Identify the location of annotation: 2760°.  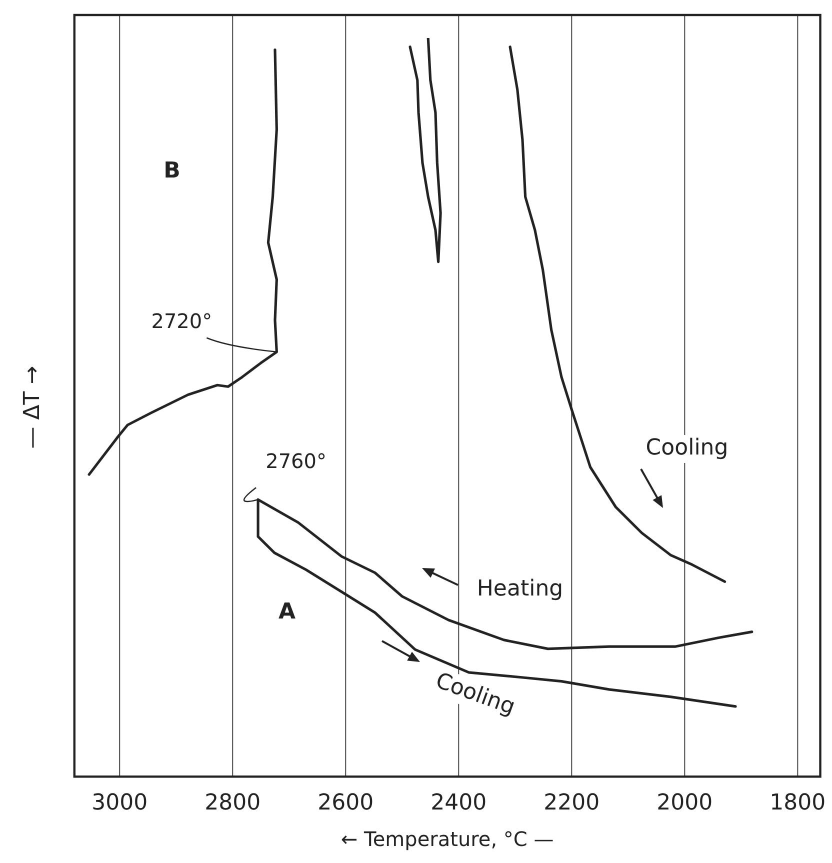
(296, 460).